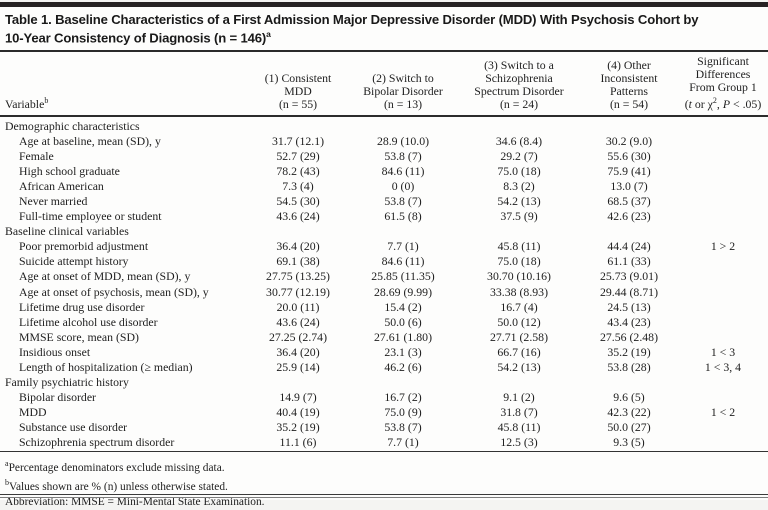  I want to click on table-cell: 7.3 (4), so click(298, 185).